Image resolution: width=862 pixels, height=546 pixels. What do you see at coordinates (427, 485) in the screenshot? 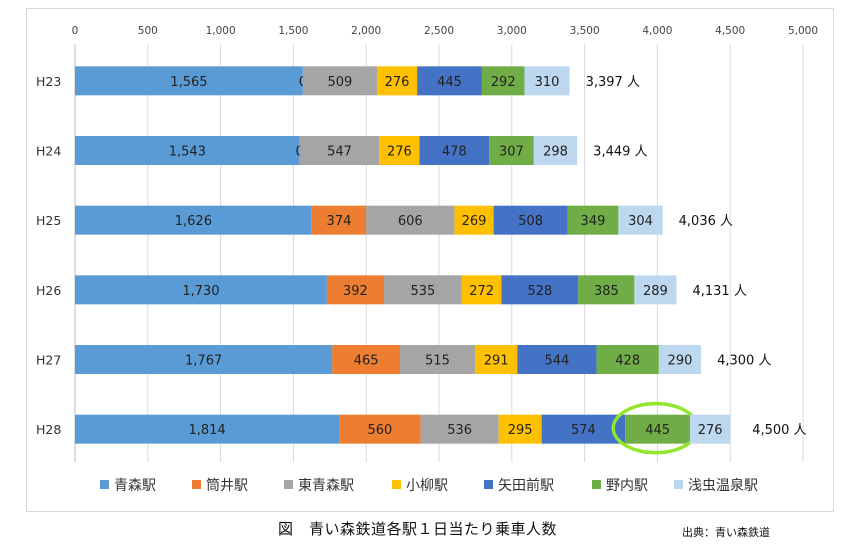
I see `legend-label: 小柳駅` at bounding box center [427, 485].